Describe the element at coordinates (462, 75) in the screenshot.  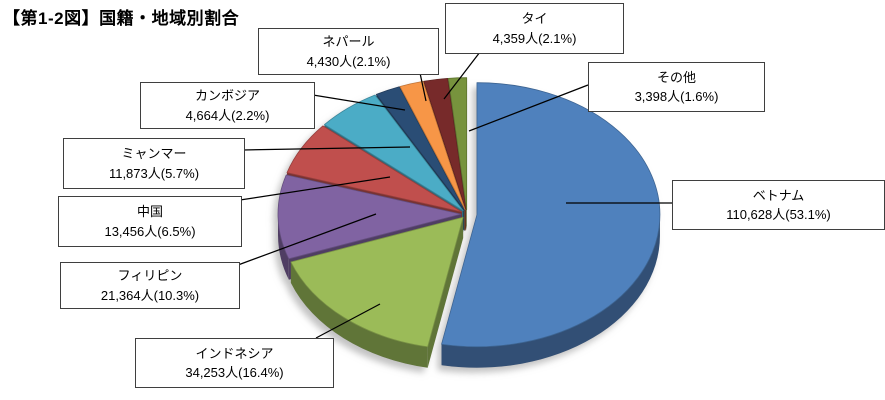
I see `leader-line-thailand` at that location.